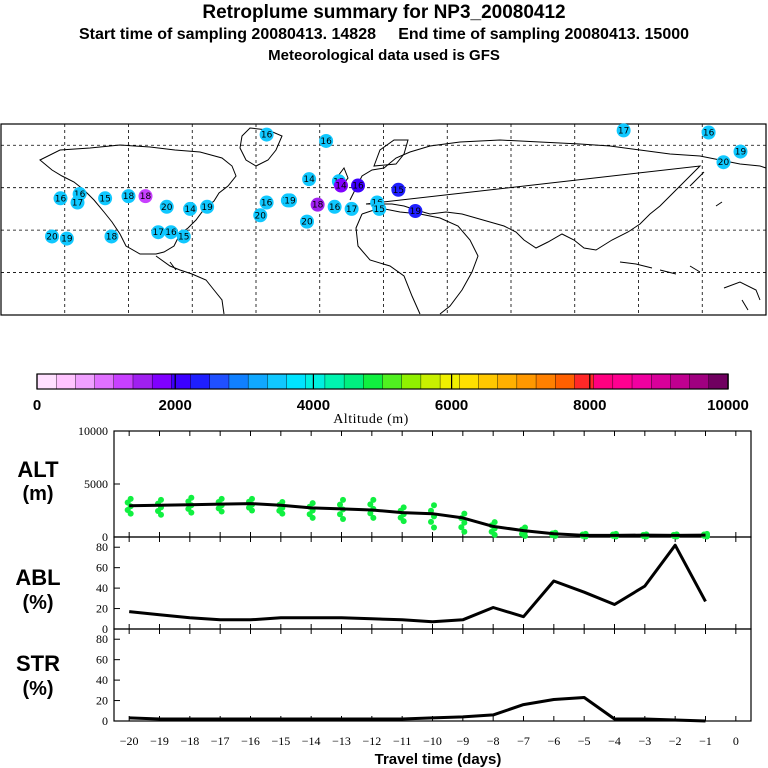 This screenshot has height=768, width=768. What do you see at coordinates (736, 741) in the screenshot?
I see `x-tick-label: 0` at bounding box center [736, 741].